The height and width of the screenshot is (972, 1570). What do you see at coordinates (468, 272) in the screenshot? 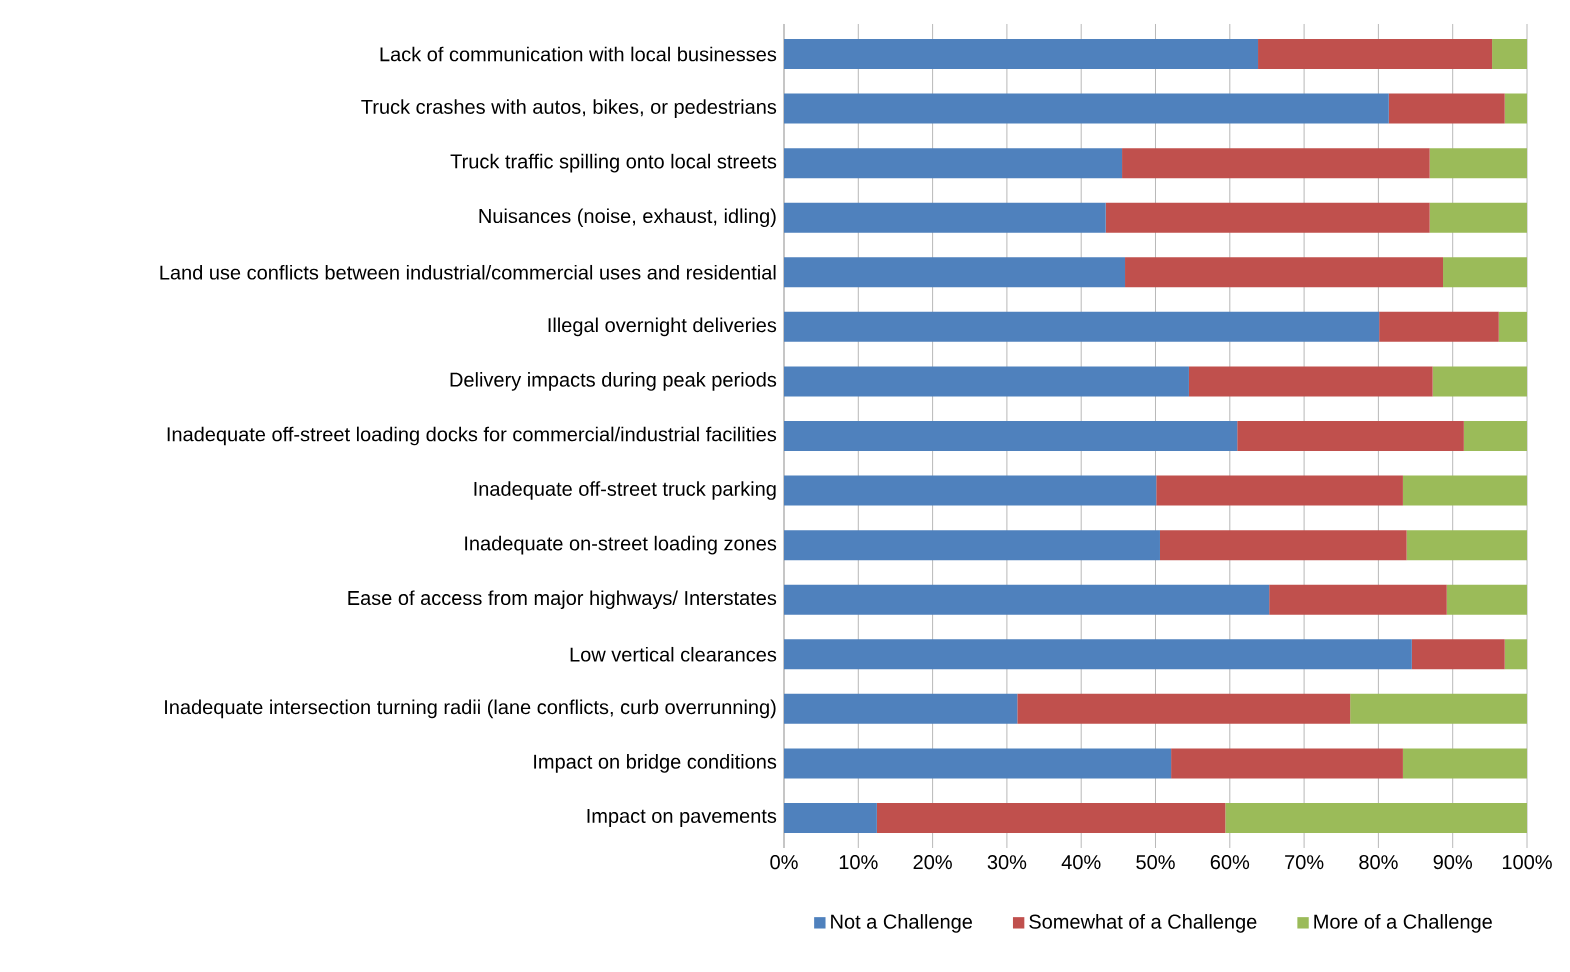
I see `y-tick-label: Land use conflicts between industrial/commercial uses and residential` at bounding box center [468, 272].